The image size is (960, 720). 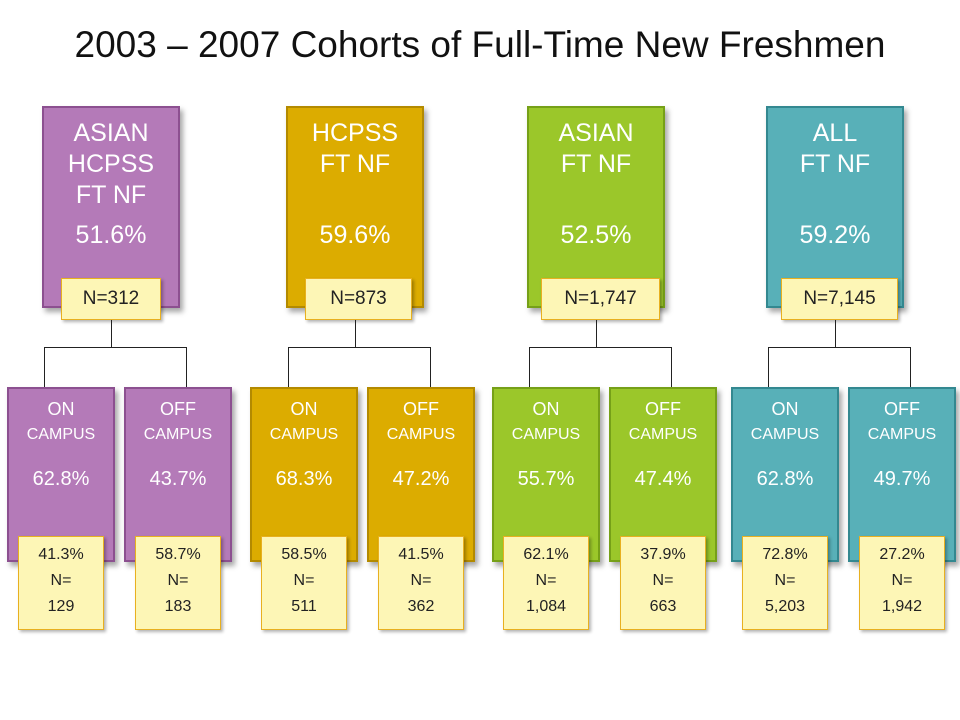 What do you see at coordinates (358, 299) in the screenshot?
I see `parent-n-badge: N=873` at bounding box center [358, 299].